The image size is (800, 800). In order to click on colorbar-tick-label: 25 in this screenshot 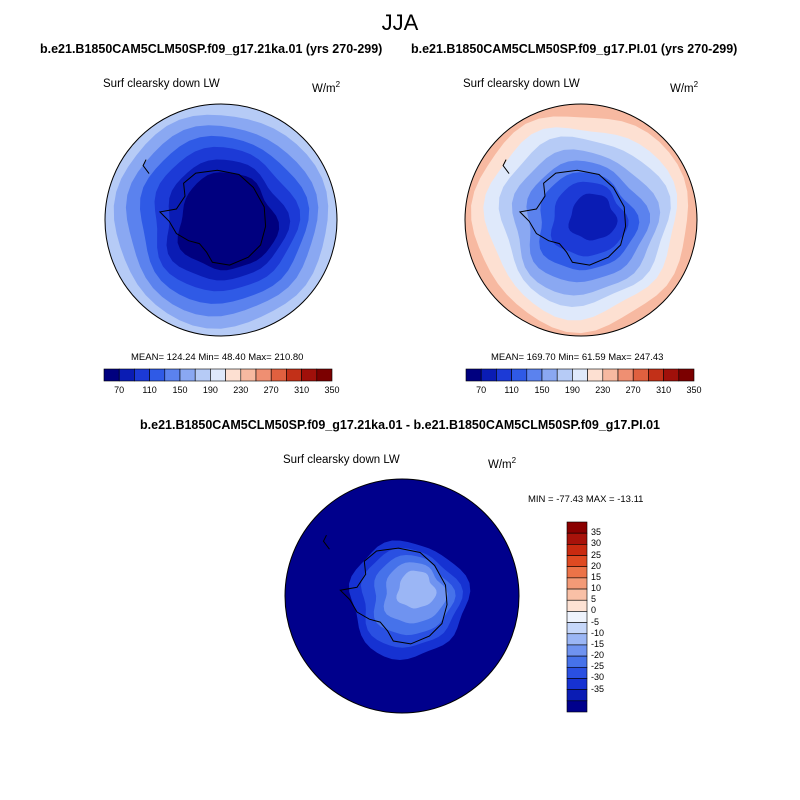, I will do `click(596, 554)`.